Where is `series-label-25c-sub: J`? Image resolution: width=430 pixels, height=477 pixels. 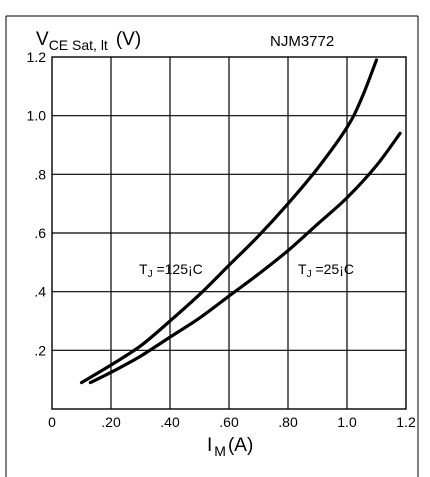 series-label-25c-sub: J is located at coordinates (309, 274).